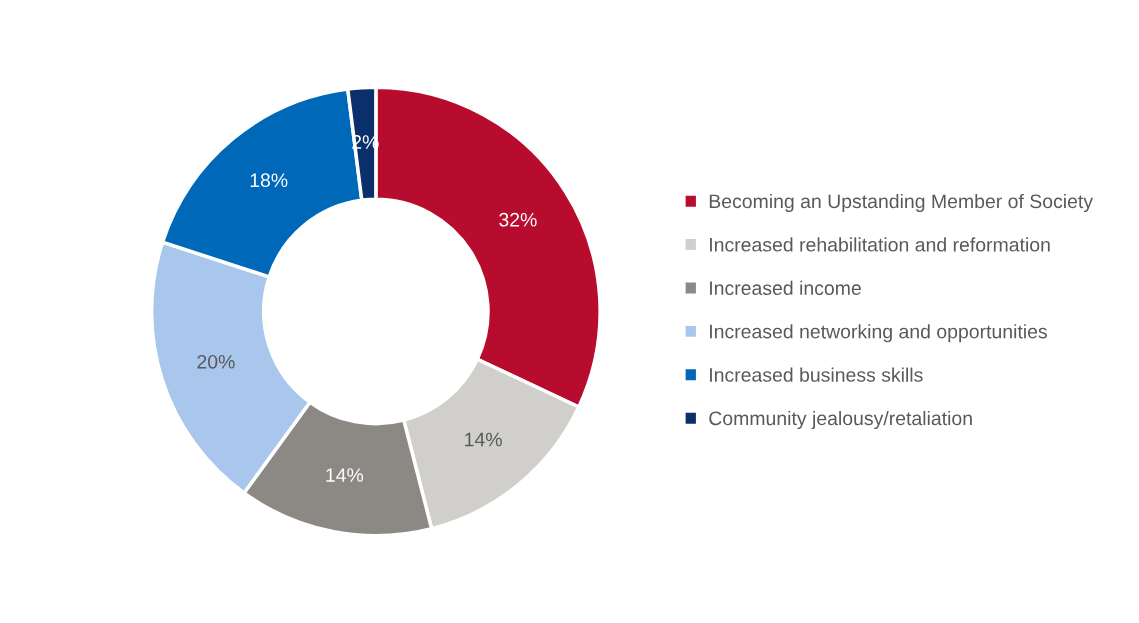  Describe the element at coordinates (840, 420) in the screenshot. I see `legend-label: Community jealousy/retaliation` at that location.